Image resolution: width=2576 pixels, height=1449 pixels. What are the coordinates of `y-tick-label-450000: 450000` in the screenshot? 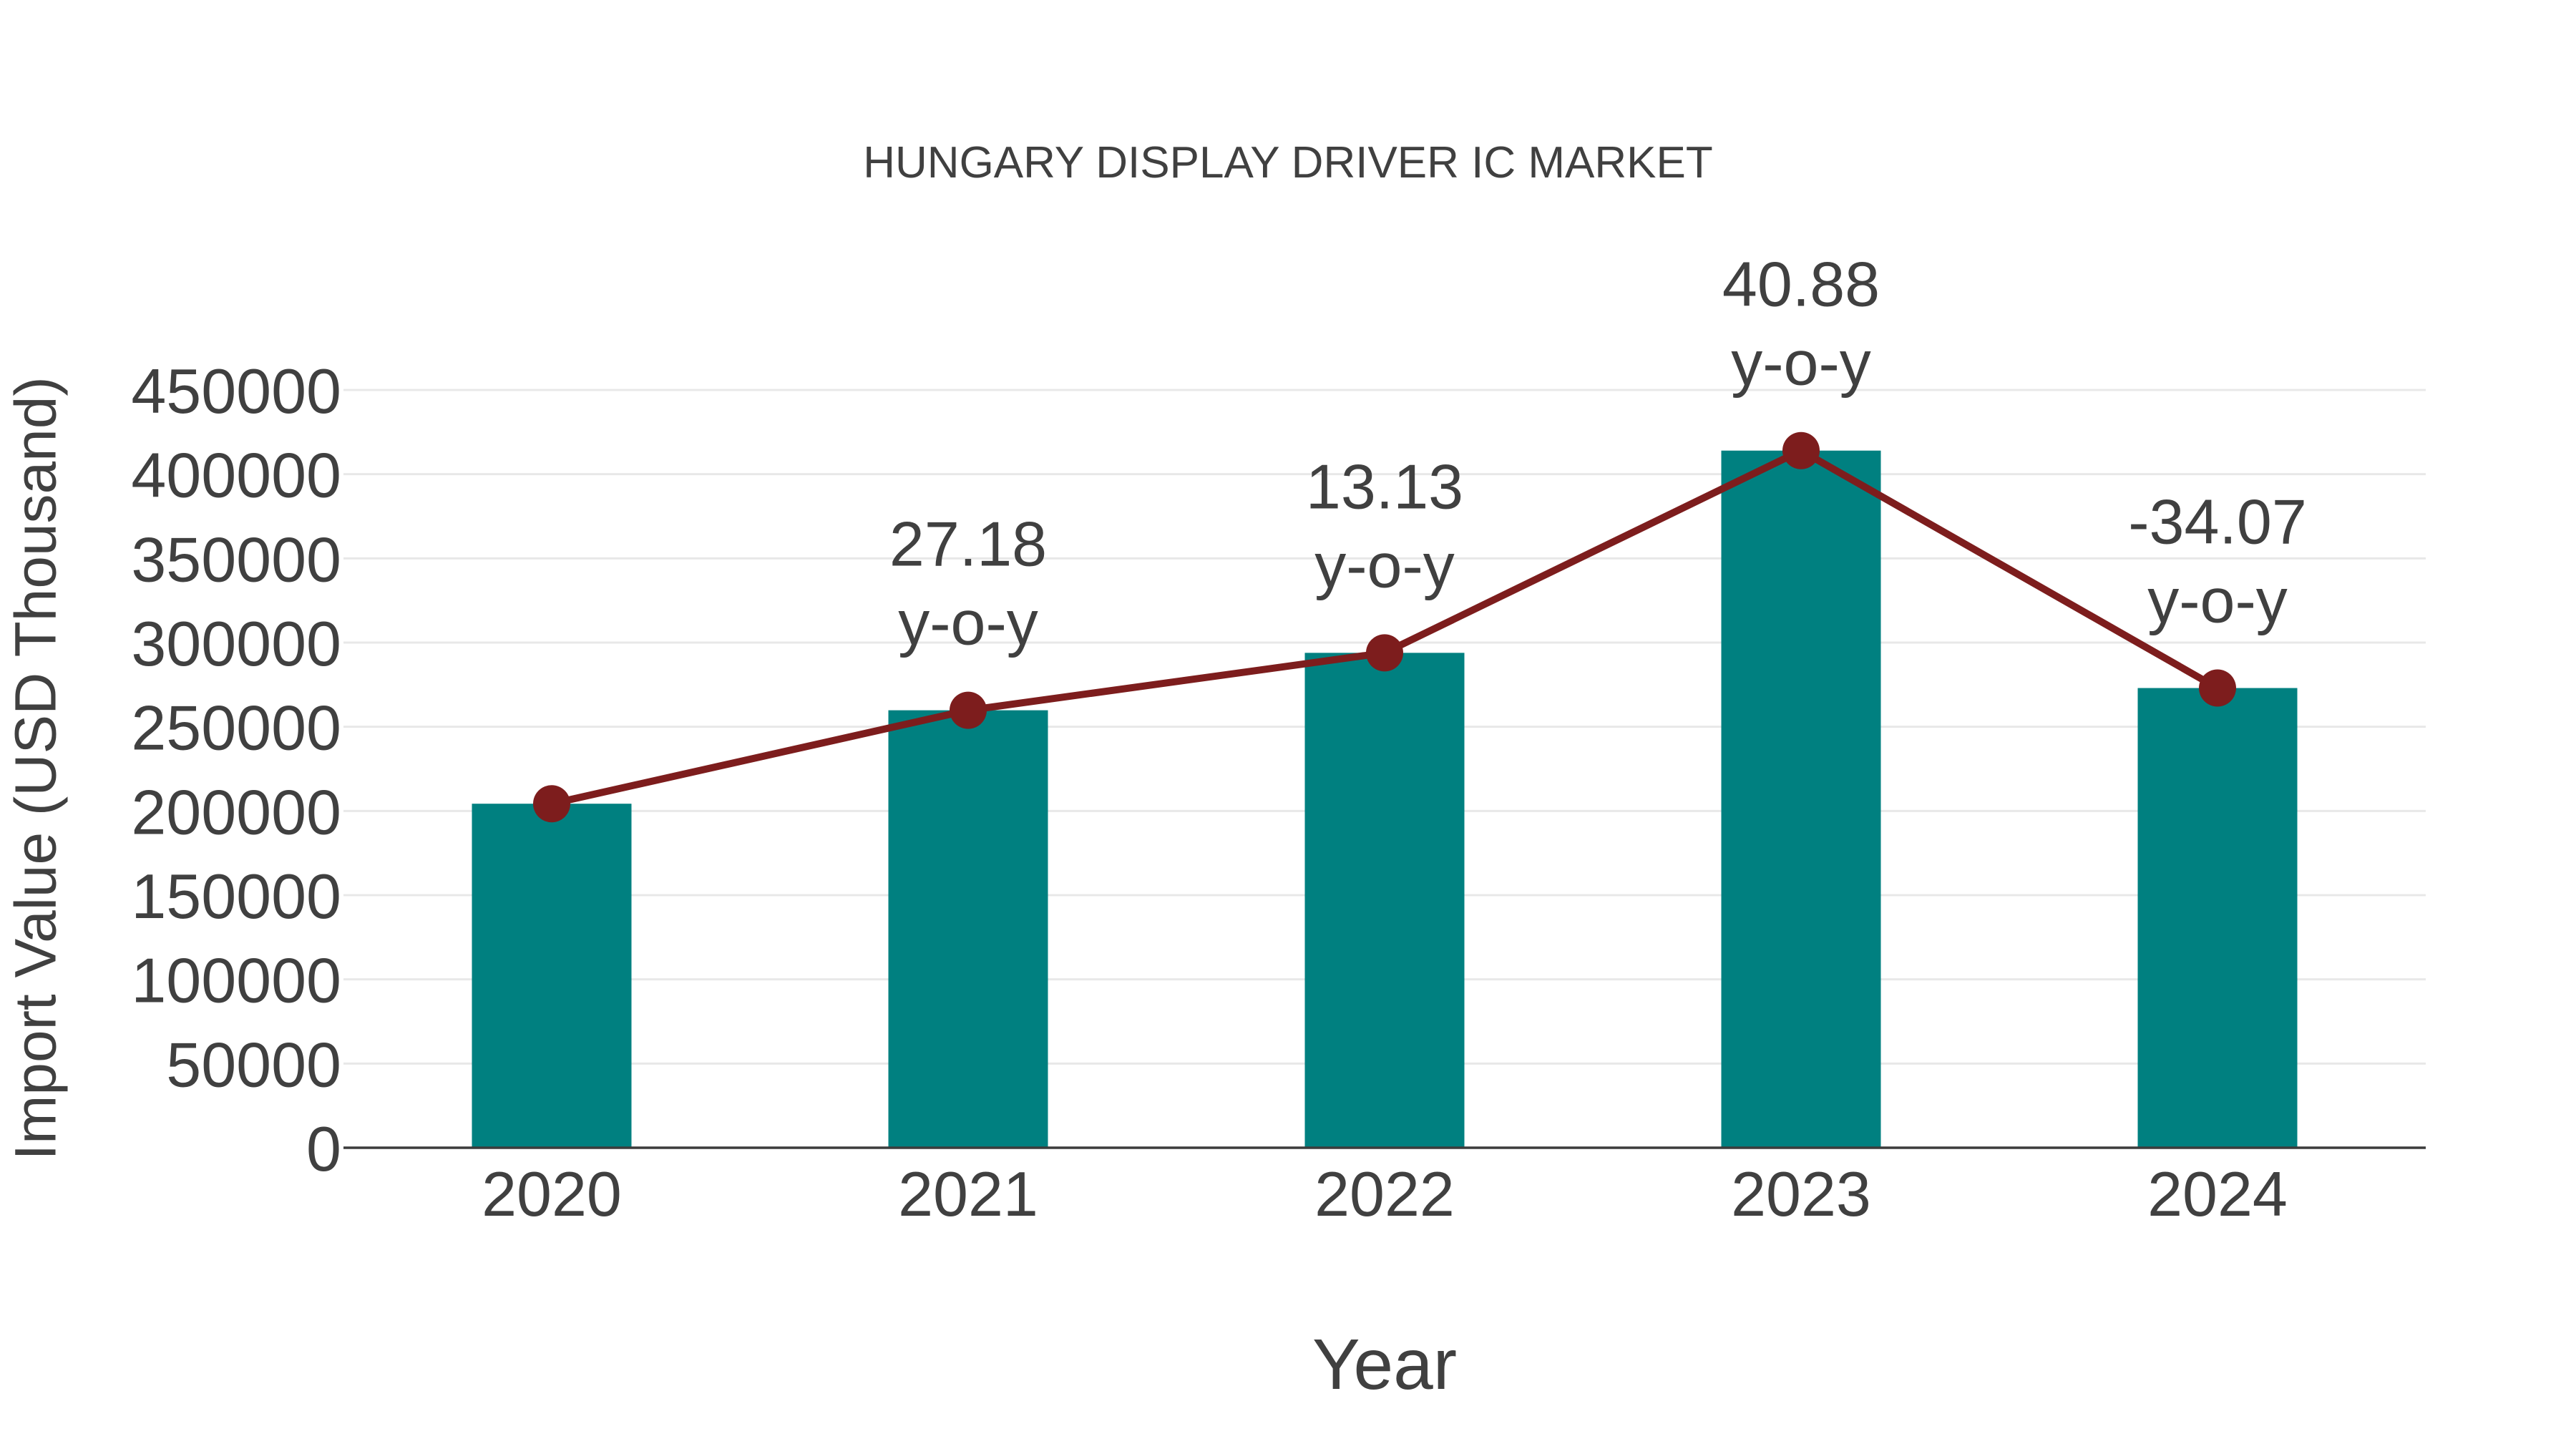 It's located at (236, 391).